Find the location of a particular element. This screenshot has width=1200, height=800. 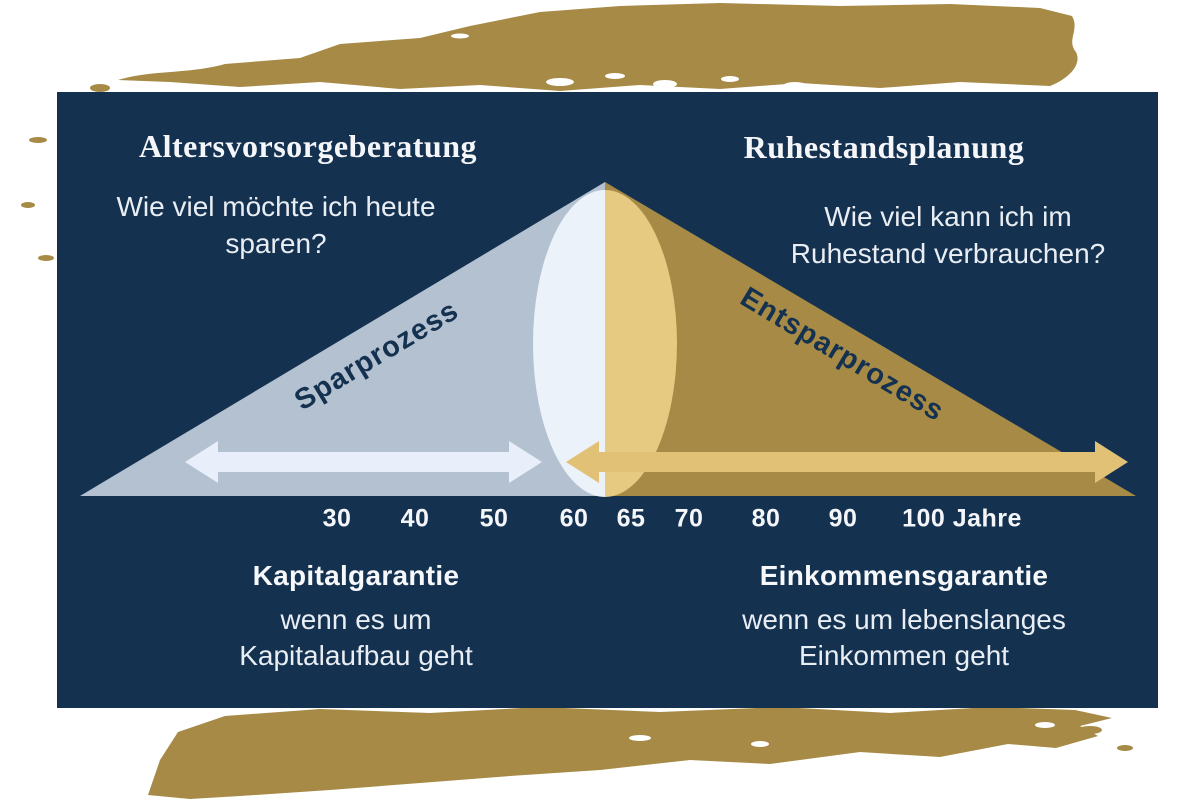

right-guarantee-text: wenn es um lebenslanges Einkommen geht is located at coordinates (904, 638).